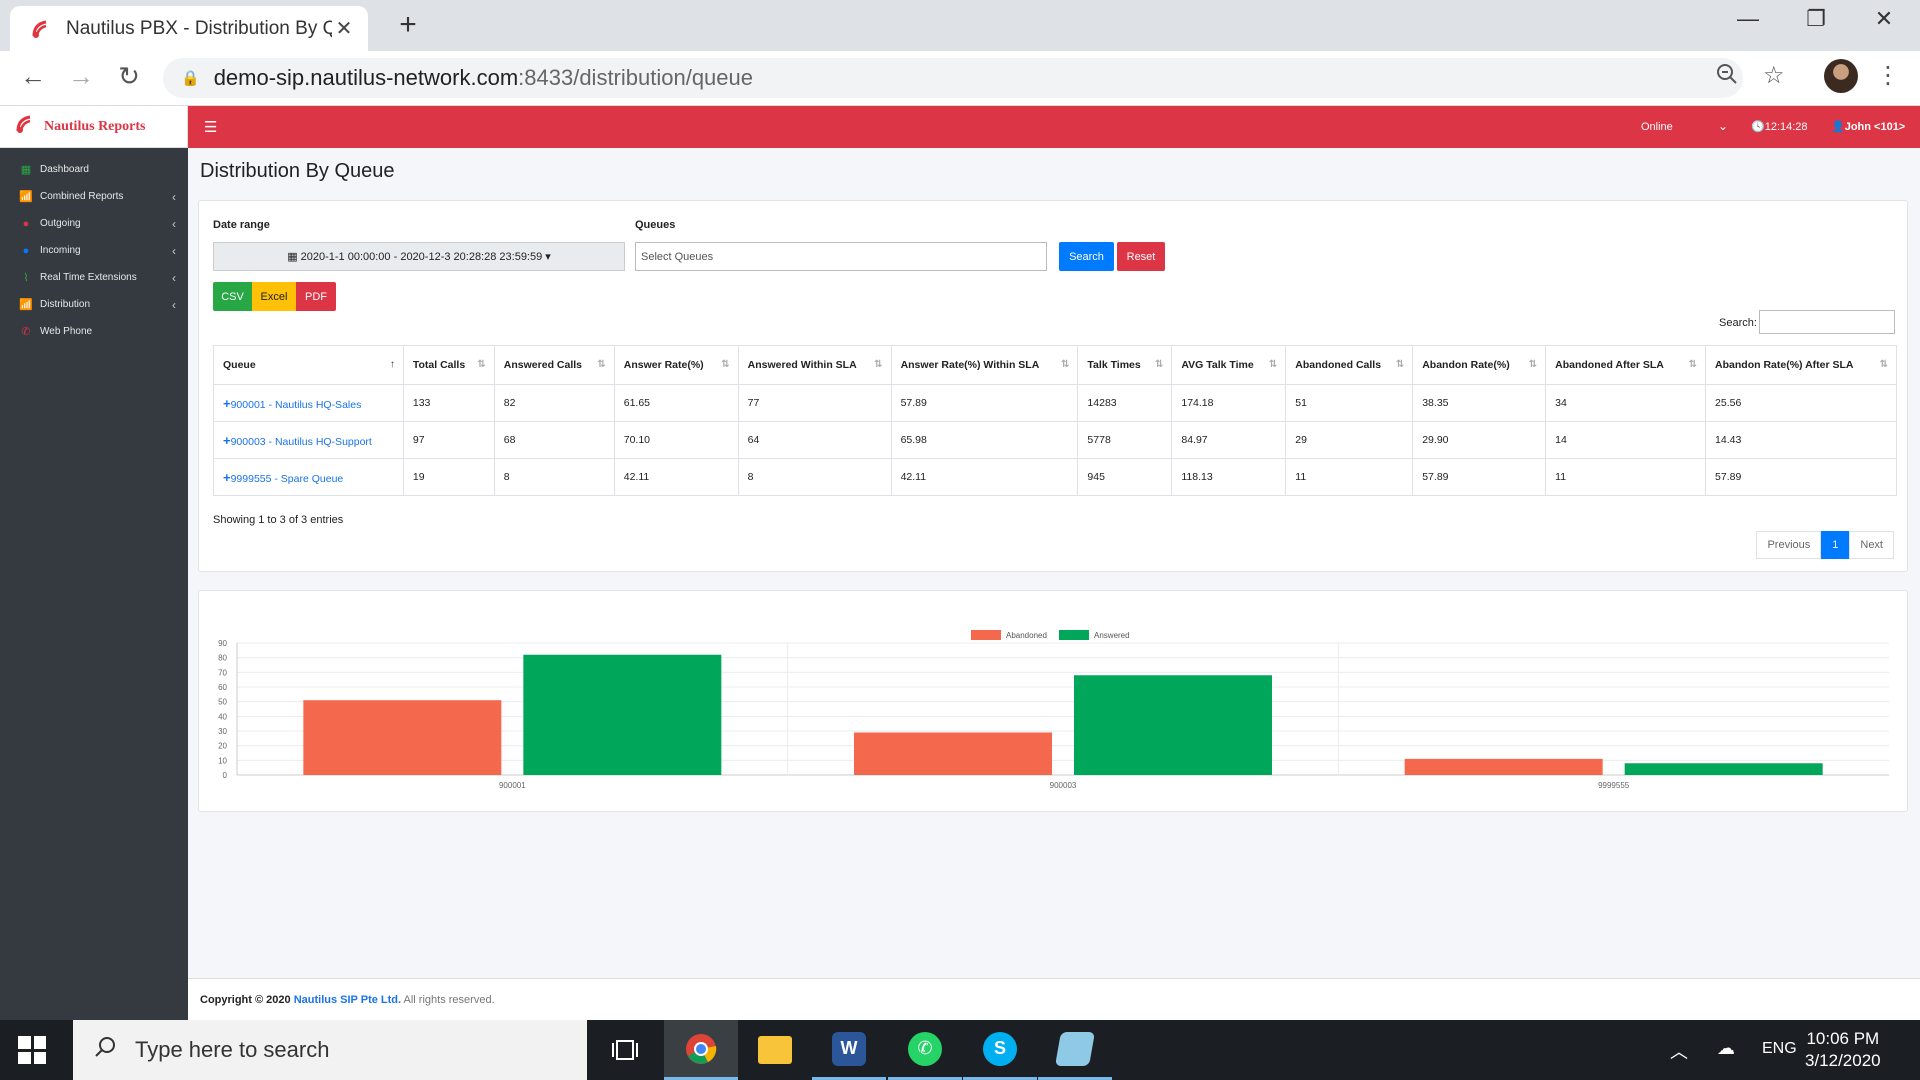 This screenshot has height=1080, width=1920. Describe the element at coordinates (1841, 76) in the screenshot. I see `profile-avatar` at that location.